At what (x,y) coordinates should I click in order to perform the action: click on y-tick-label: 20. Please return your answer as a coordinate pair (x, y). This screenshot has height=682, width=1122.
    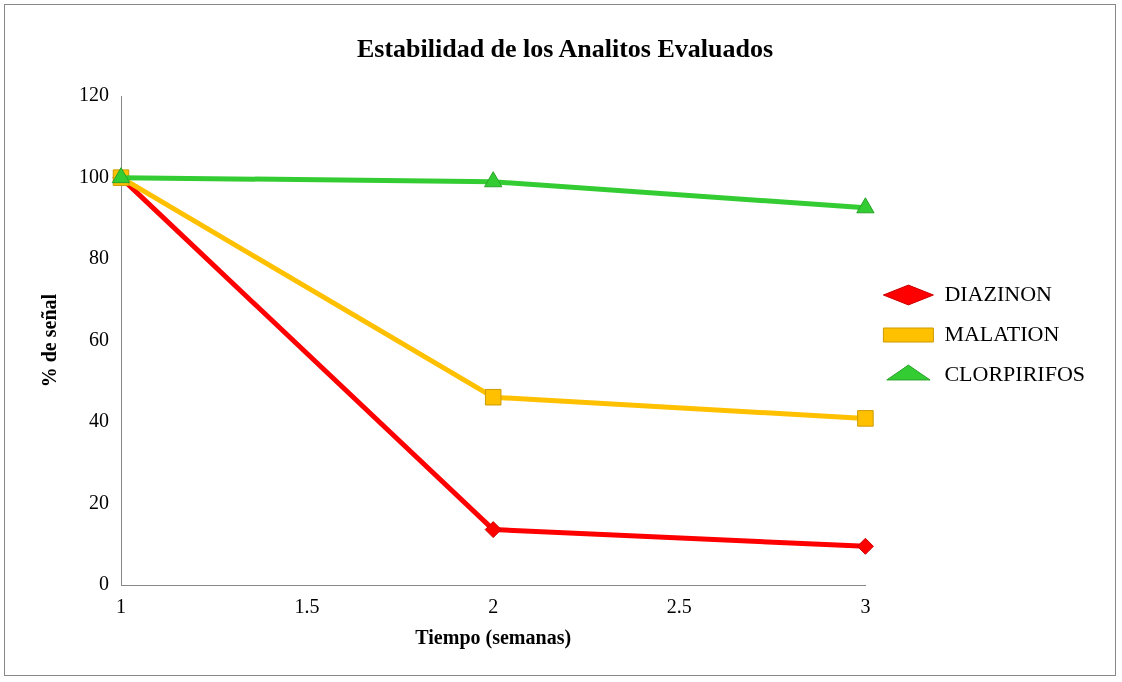
    Looking at the image, I should click on (99, 501).